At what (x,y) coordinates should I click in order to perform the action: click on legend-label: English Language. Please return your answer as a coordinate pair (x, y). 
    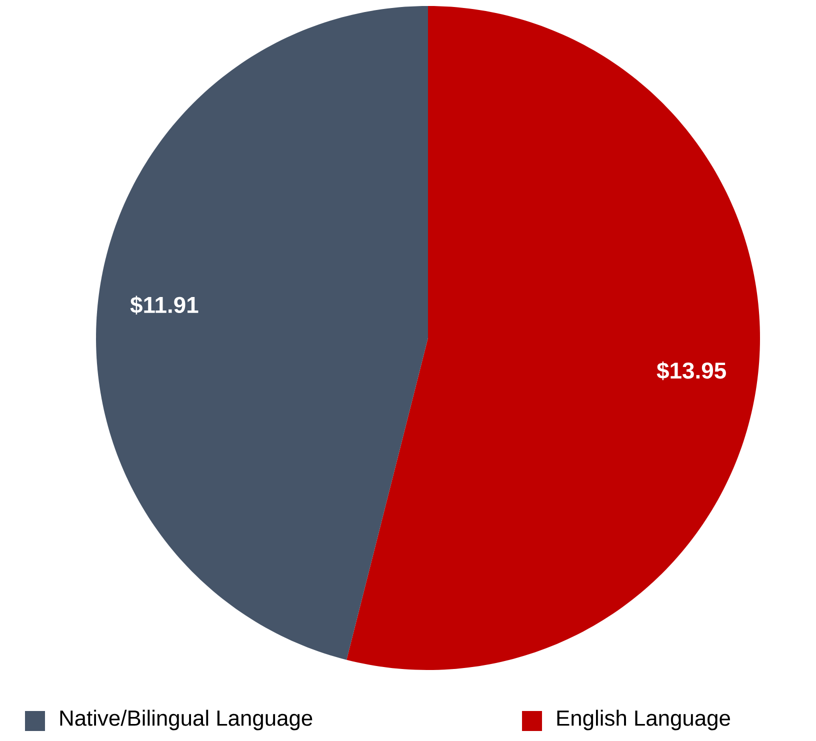
    Looking at the image, I should click on (643, 720).